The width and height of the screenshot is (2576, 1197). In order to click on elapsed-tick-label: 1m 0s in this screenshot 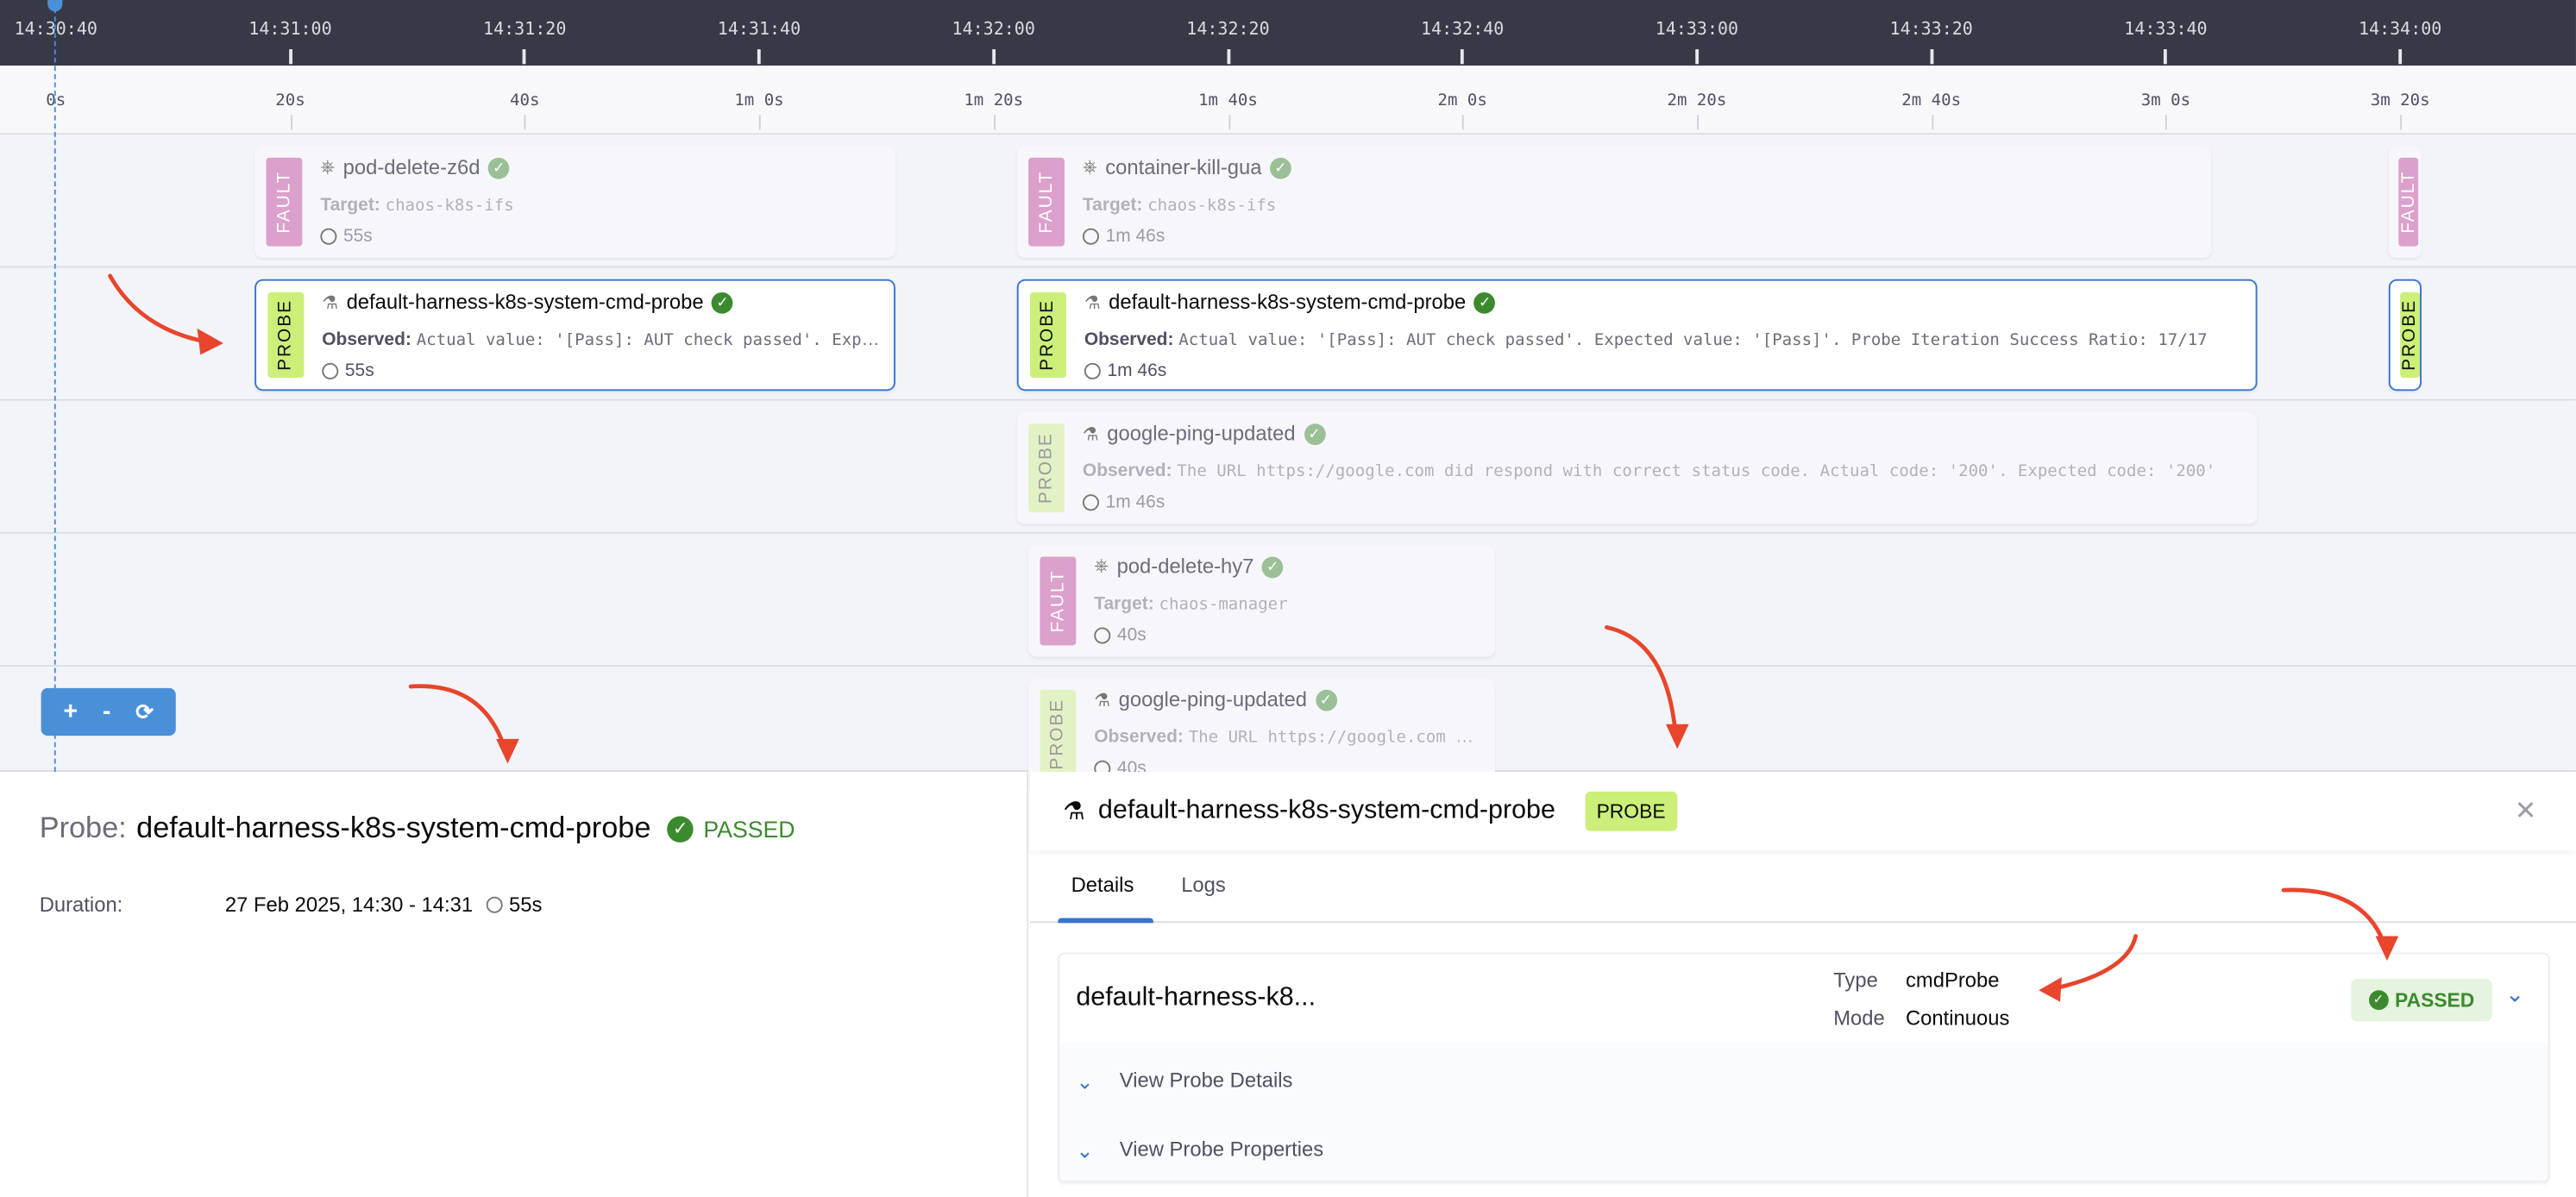, I will do `click(759, 100)`.